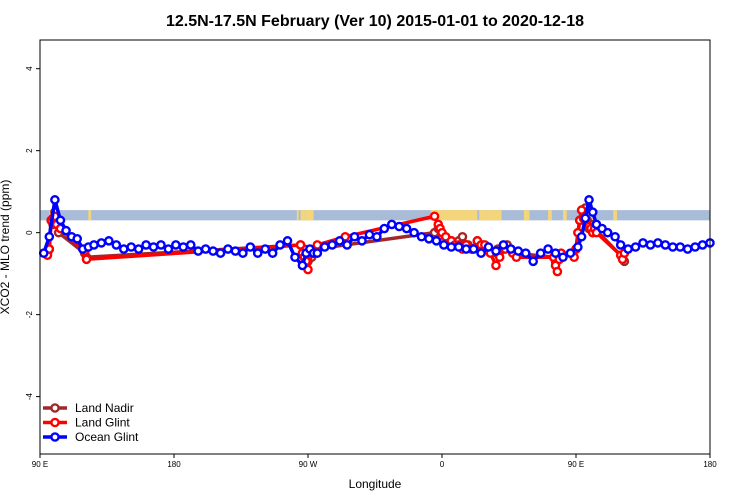 This screenshot has width=750, height=500. I want to click on x-tick-label: 90 W, so click(308, 464).